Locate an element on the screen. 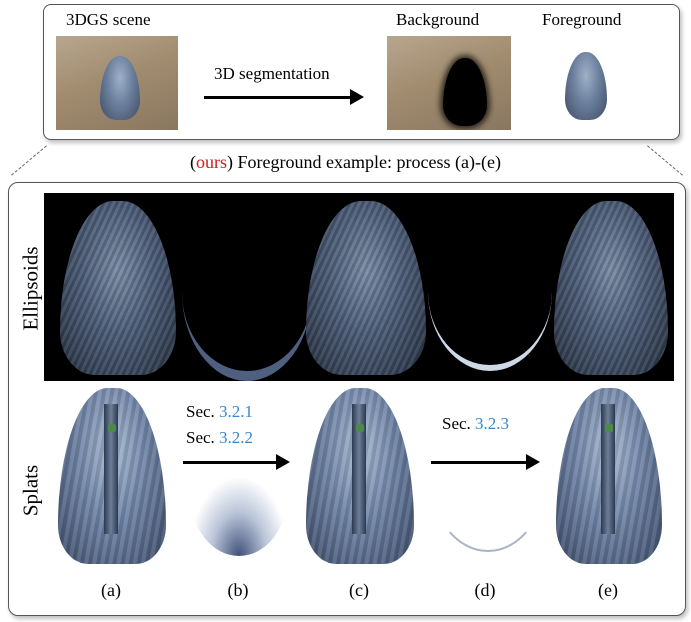 The height and width of the screenshot is (622, 691). step-d-arrow is located at coordinates (479, 462).